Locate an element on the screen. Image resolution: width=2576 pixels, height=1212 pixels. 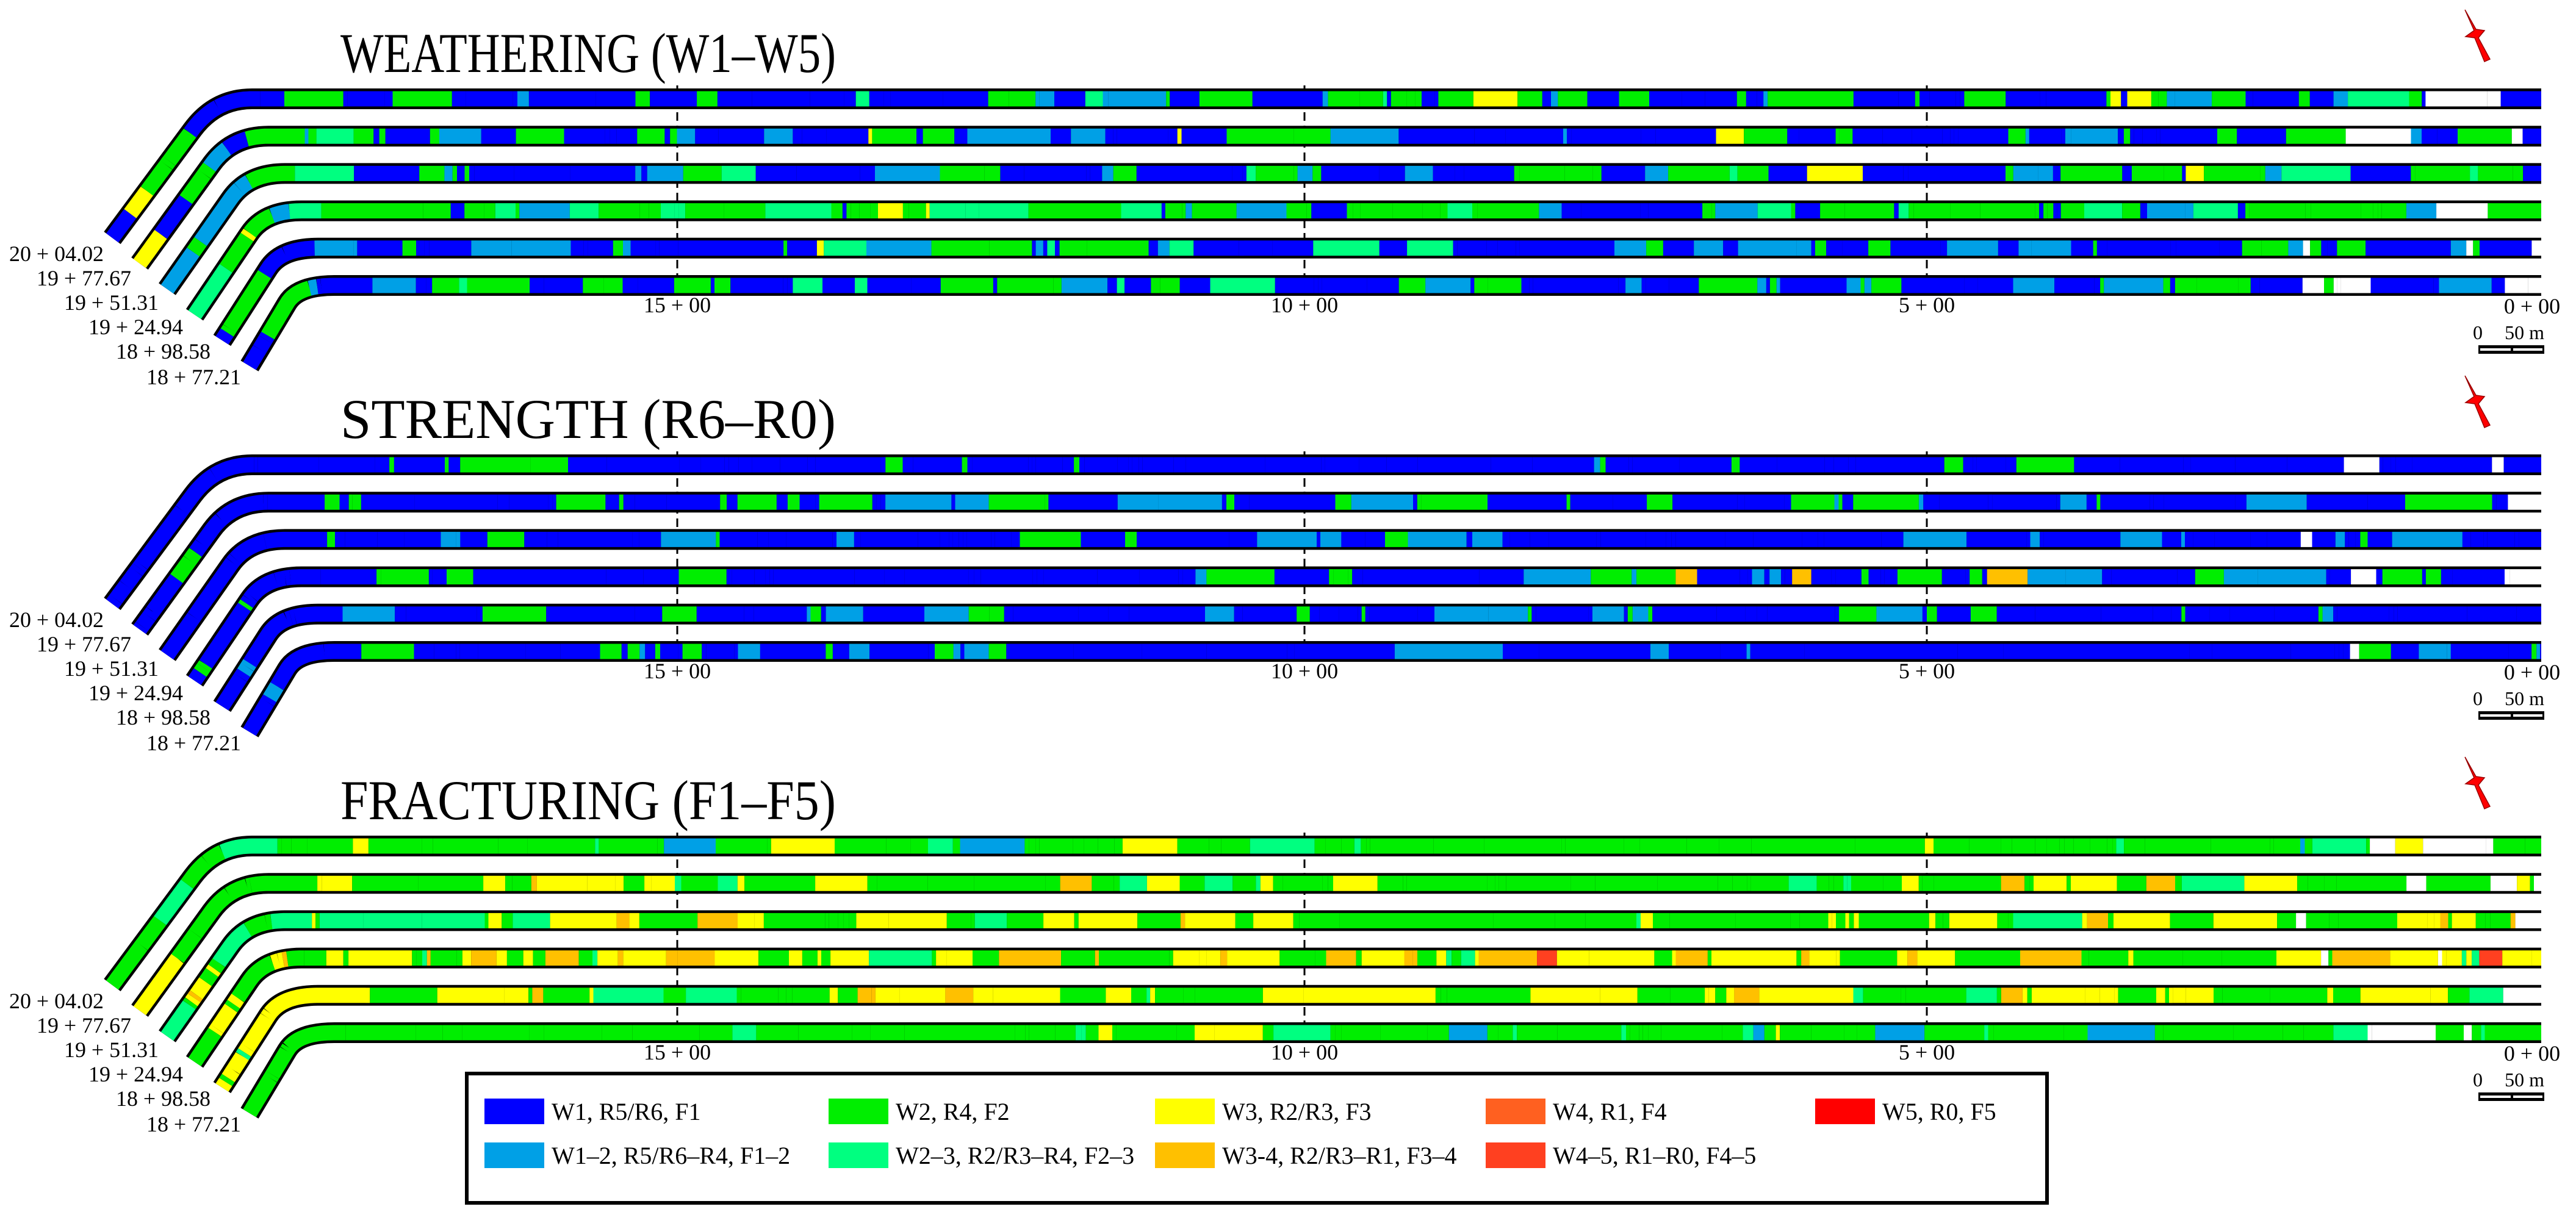
station-label: 19 + 77.67 is located at coordinates (84, 644).